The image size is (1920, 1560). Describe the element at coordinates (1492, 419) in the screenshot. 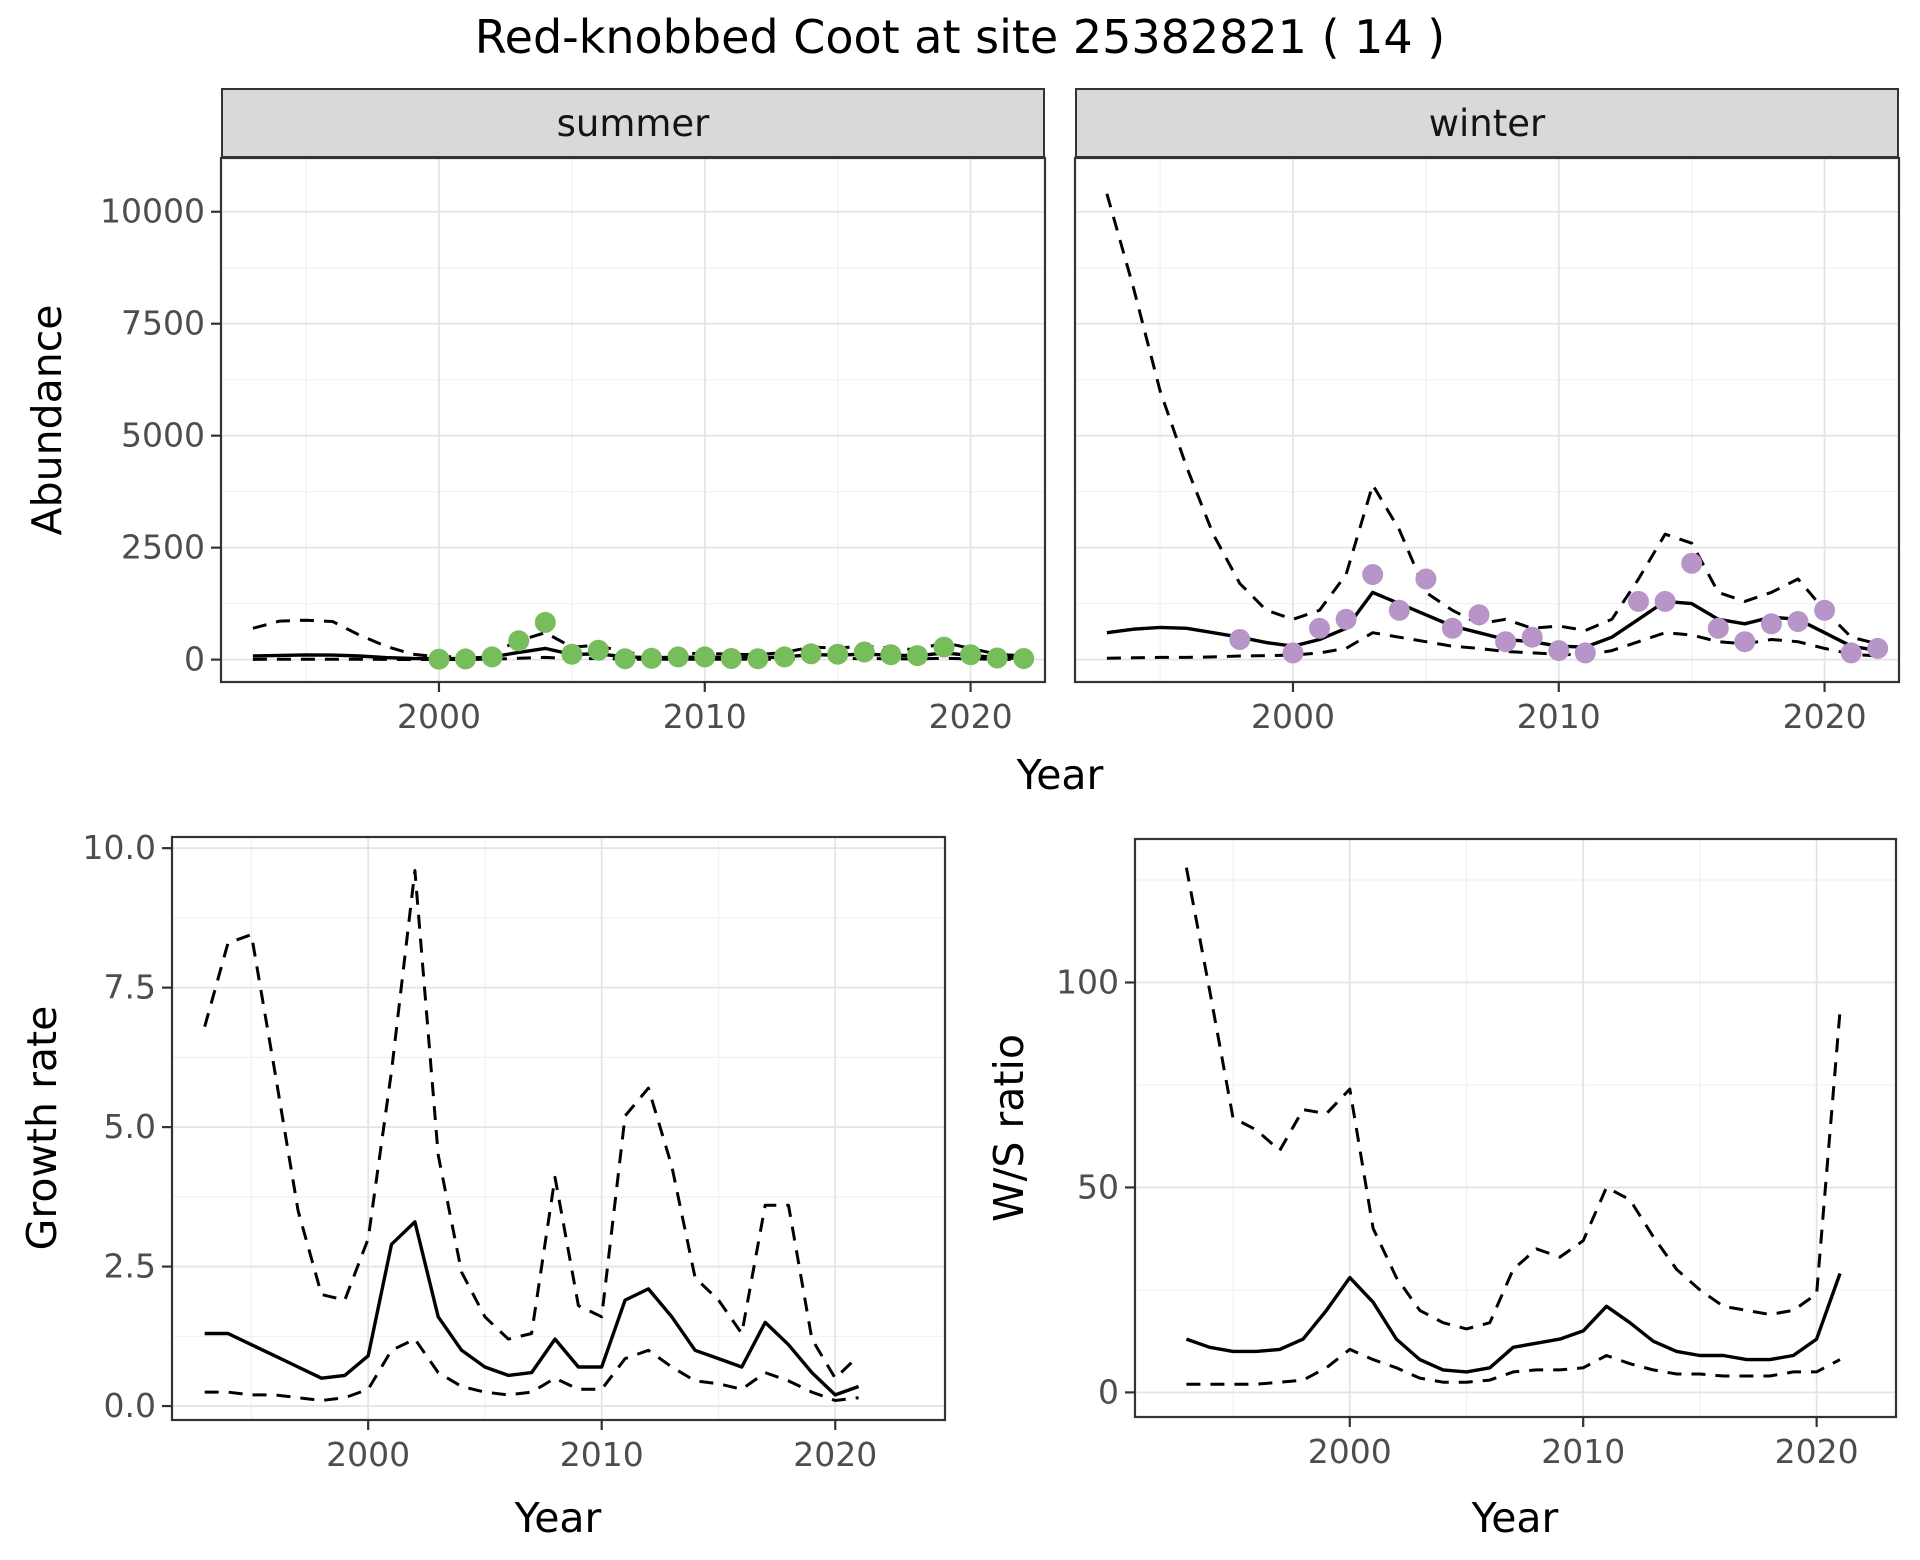

I see `series-upper-ci-abundance-winter` at that location.